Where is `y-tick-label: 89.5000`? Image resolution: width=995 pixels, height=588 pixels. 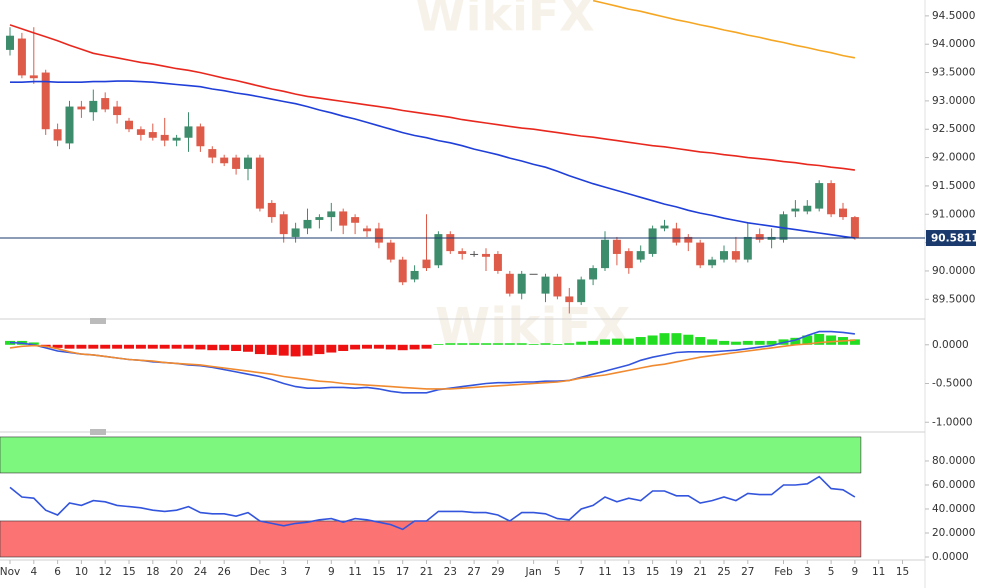
y-tick-label: 89.5000 is located at coordinates (953, 299).